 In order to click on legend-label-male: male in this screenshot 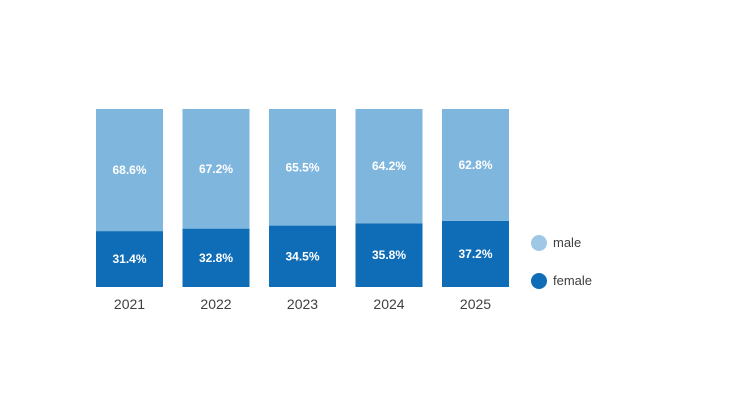, I will do `click(567, 242)`.